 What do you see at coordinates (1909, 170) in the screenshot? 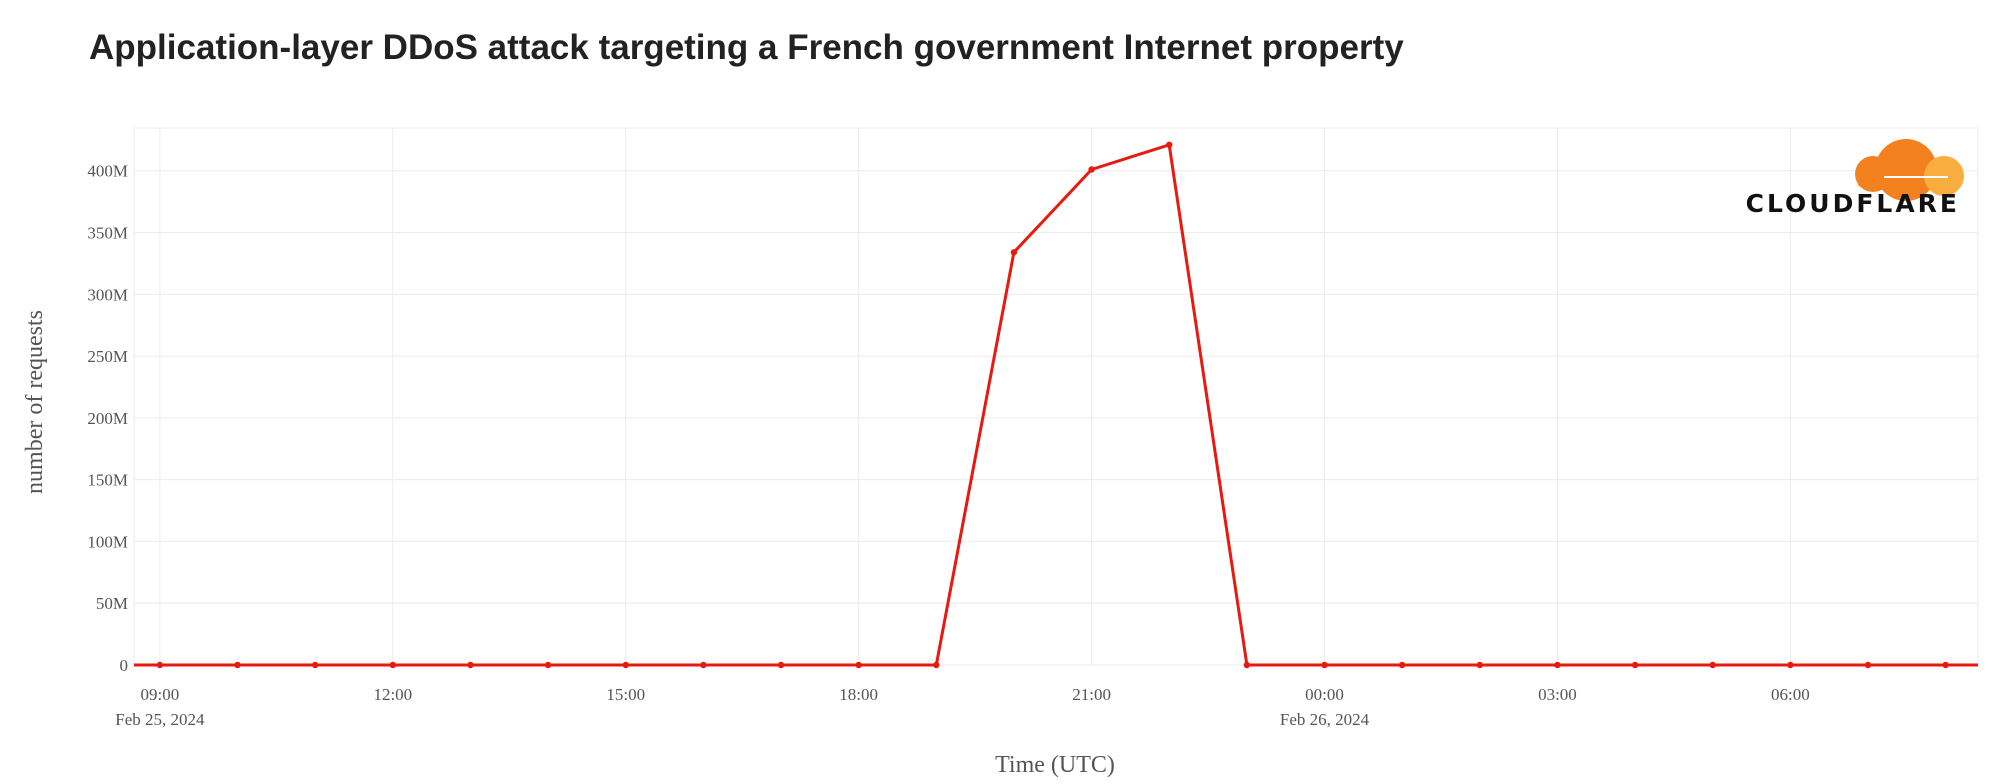
I see `cloud-icon` at bounding box center [1909, 170].